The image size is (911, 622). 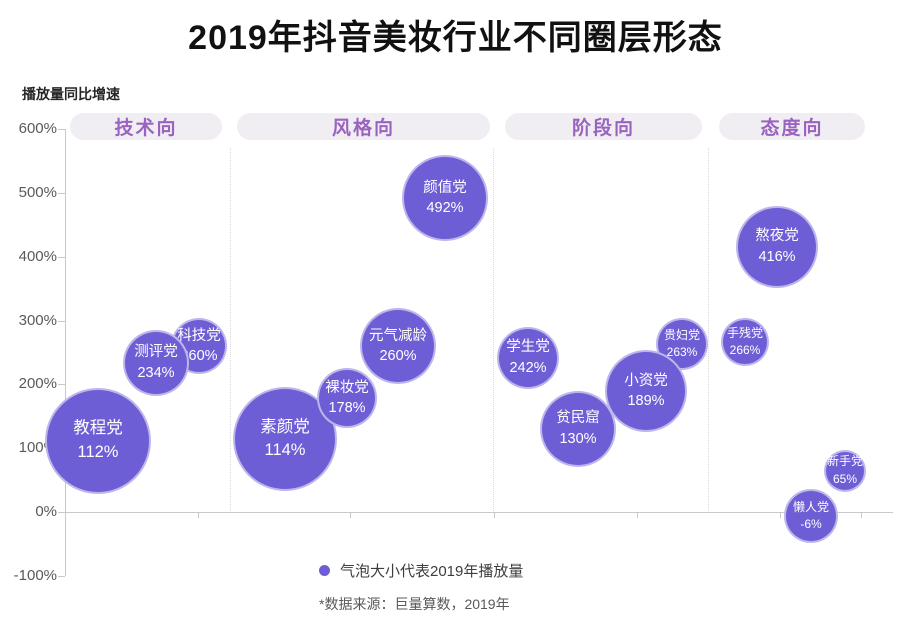 I want to click on y-tick-label: -100%, so click(x=35, y=575).